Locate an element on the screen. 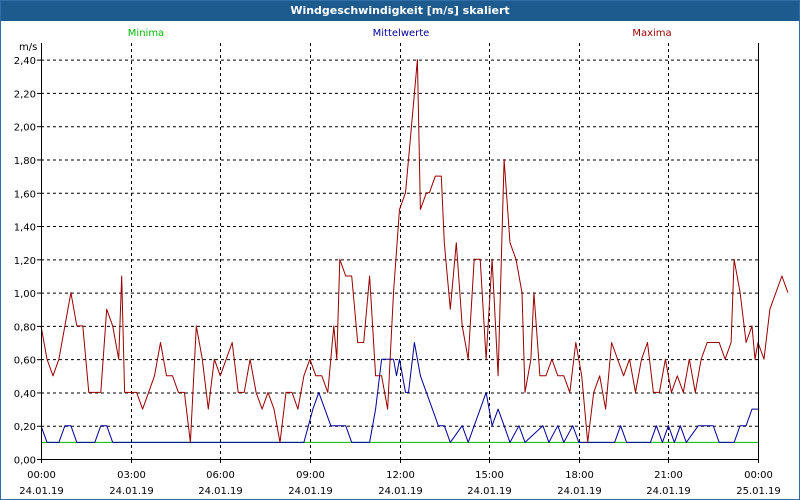 The image size is (800, 500). y-tick-label: 1,00 is located at coordinates (25, 294).